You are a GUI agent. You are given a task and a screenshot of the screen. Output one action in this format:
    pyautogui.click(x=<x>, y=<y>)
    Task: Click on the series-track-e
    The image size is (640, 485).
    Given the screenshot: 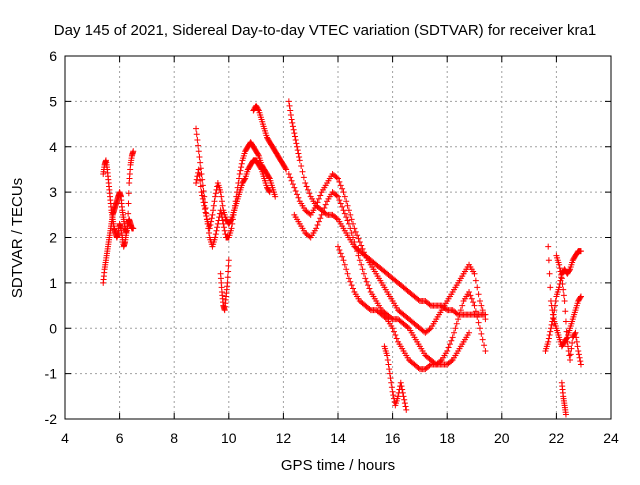 What is the action you would take?
    pyautogui.click(x=224, y=285)
    